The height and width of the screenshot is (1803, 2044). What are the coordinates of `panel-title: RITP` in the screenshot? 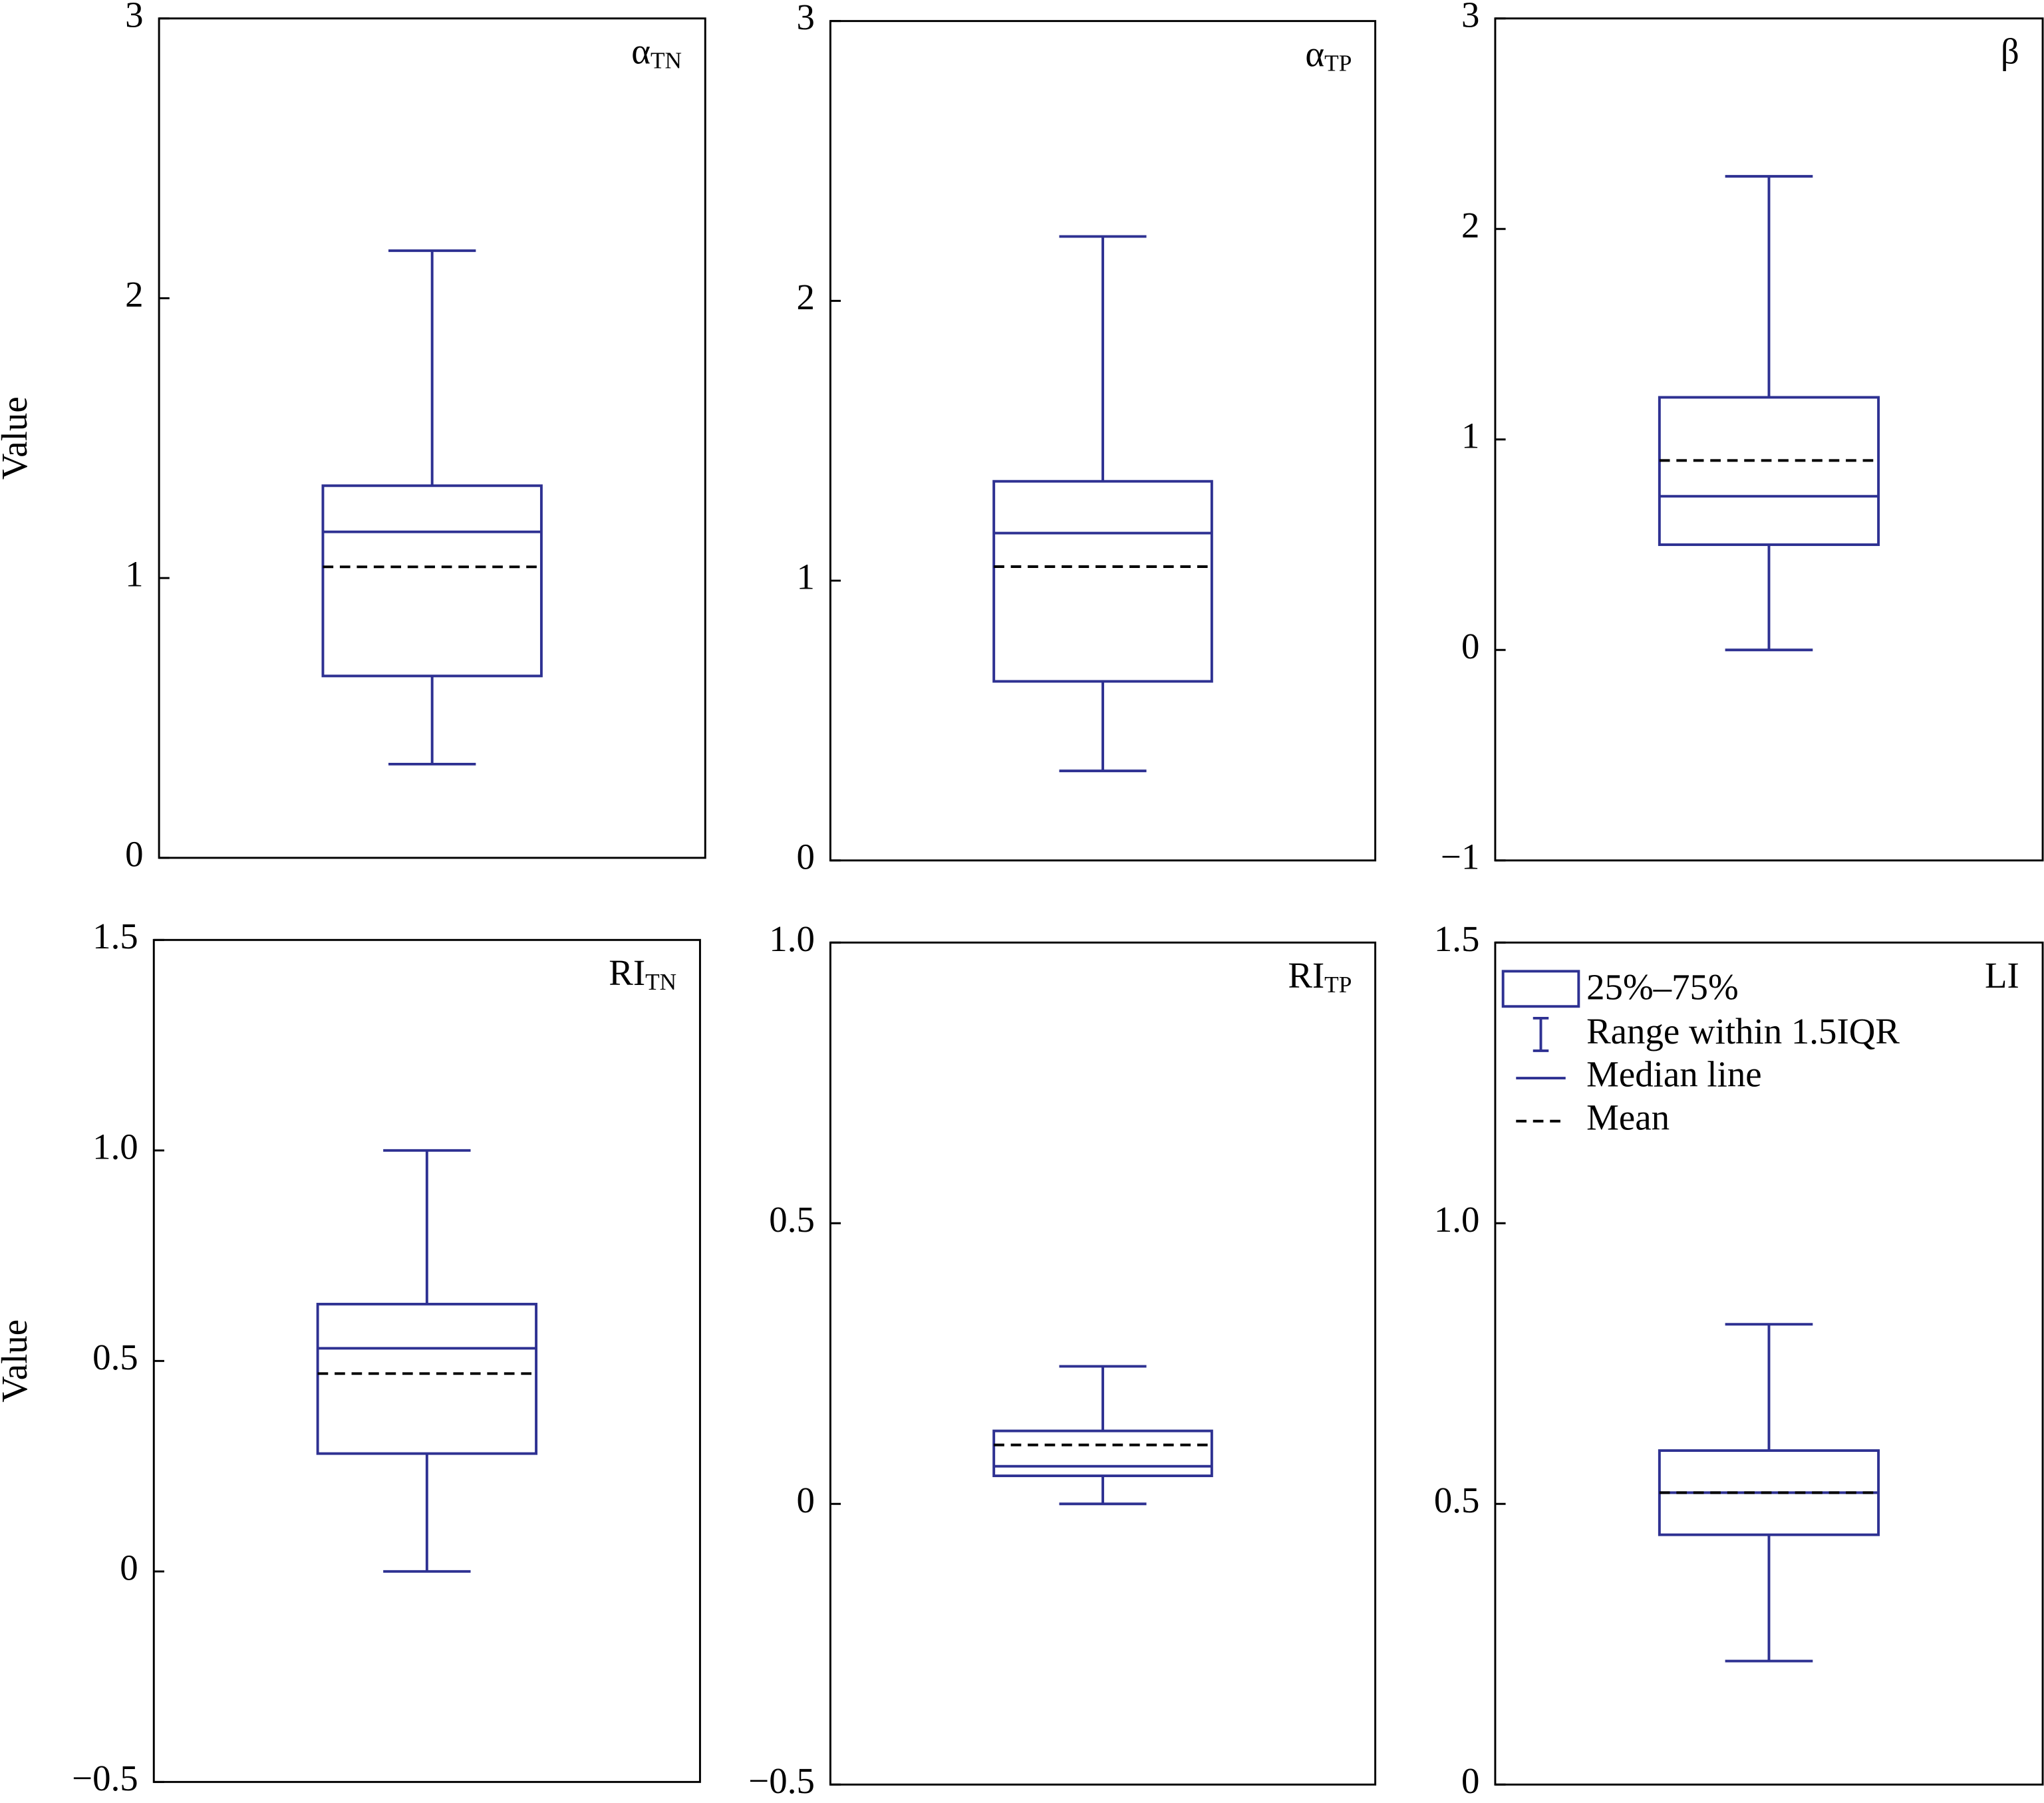 It's located at (1320, 977).